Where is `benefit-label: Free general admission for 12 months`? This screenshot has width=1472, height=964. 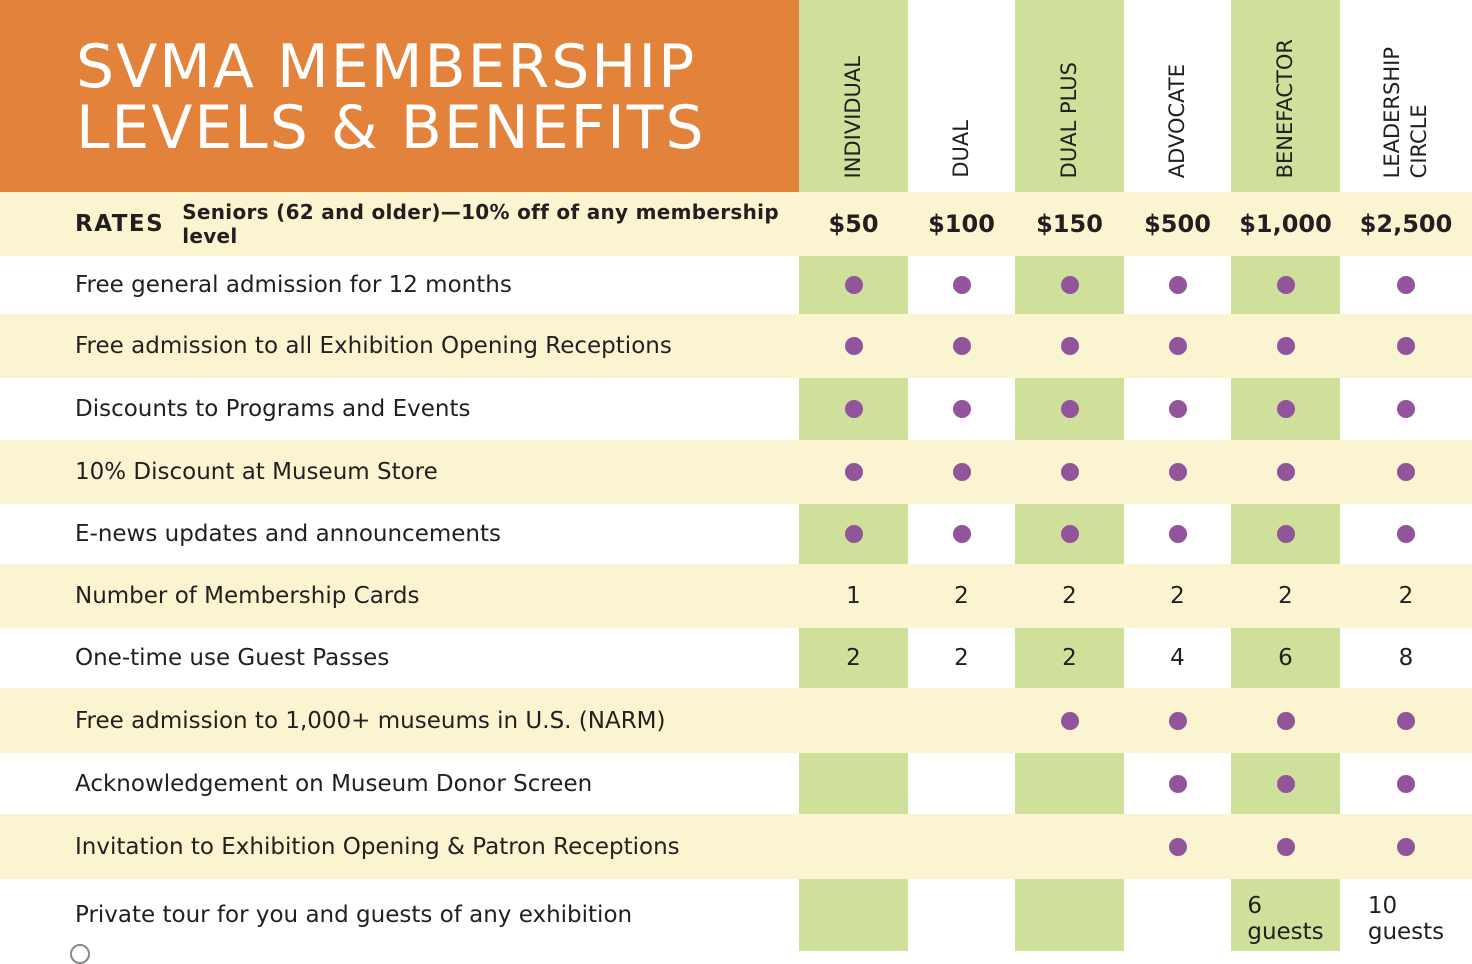 benefit-label: Free general admission for 12 months is located at coordinates (399, 285).